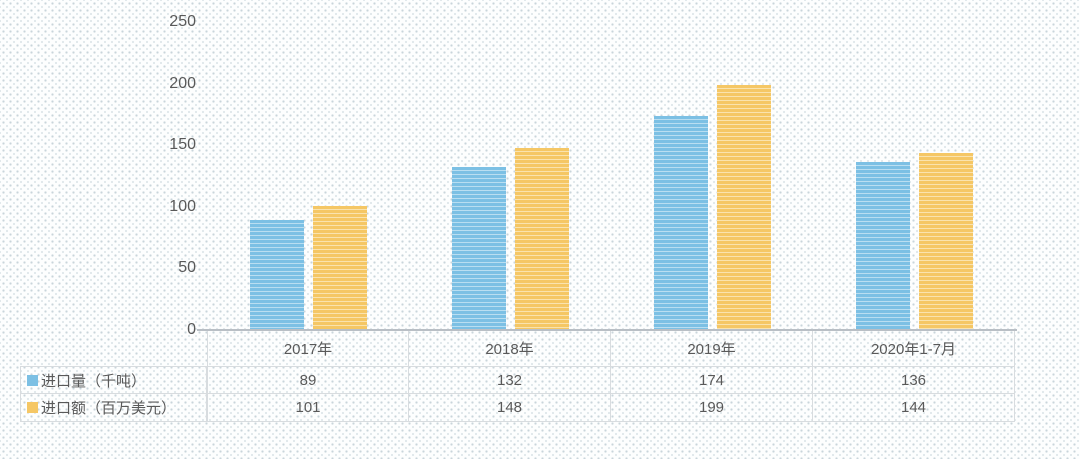 This screenshot has height=459, width=1080. What do you see at coordinates (510, 176) in the screenshot?
I see `bar-group-2018` at bounding box center [510, 176].